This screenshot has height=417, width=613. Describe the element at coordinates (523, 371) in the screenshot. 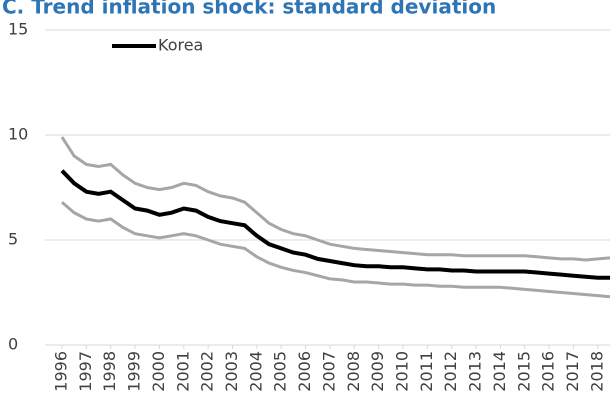

I see `x-tick-label: 2015` at that location.